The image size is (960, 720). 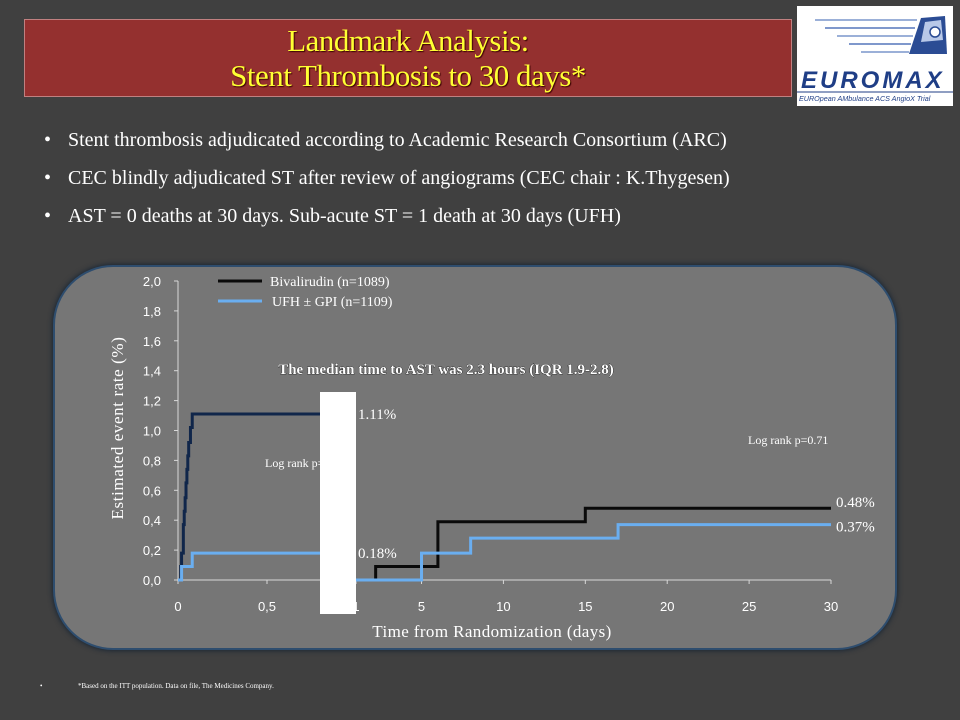 I want to click on y-tick-label: 1,2, so click(x=152, y=401).